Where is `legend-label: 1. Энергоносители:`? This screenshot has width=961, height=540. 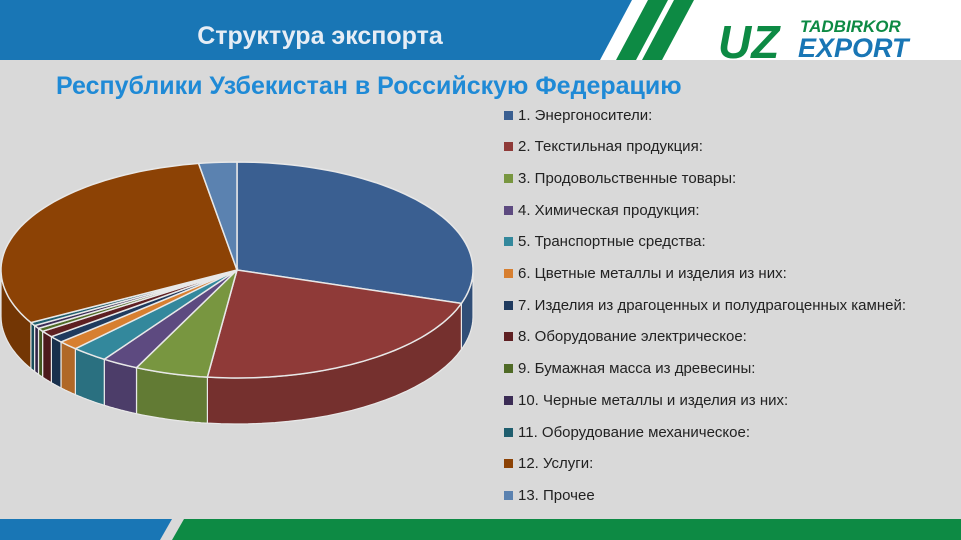 legend-label: 1. Энергоносители: is located at coordinates (585, 115).